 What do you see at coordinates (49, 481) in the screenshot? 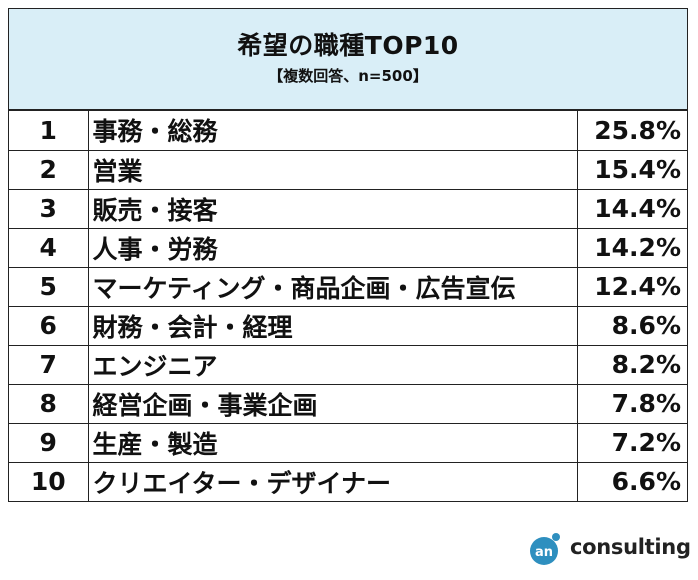
I see `rank-cell: 10` at bounding box center [49, 481].